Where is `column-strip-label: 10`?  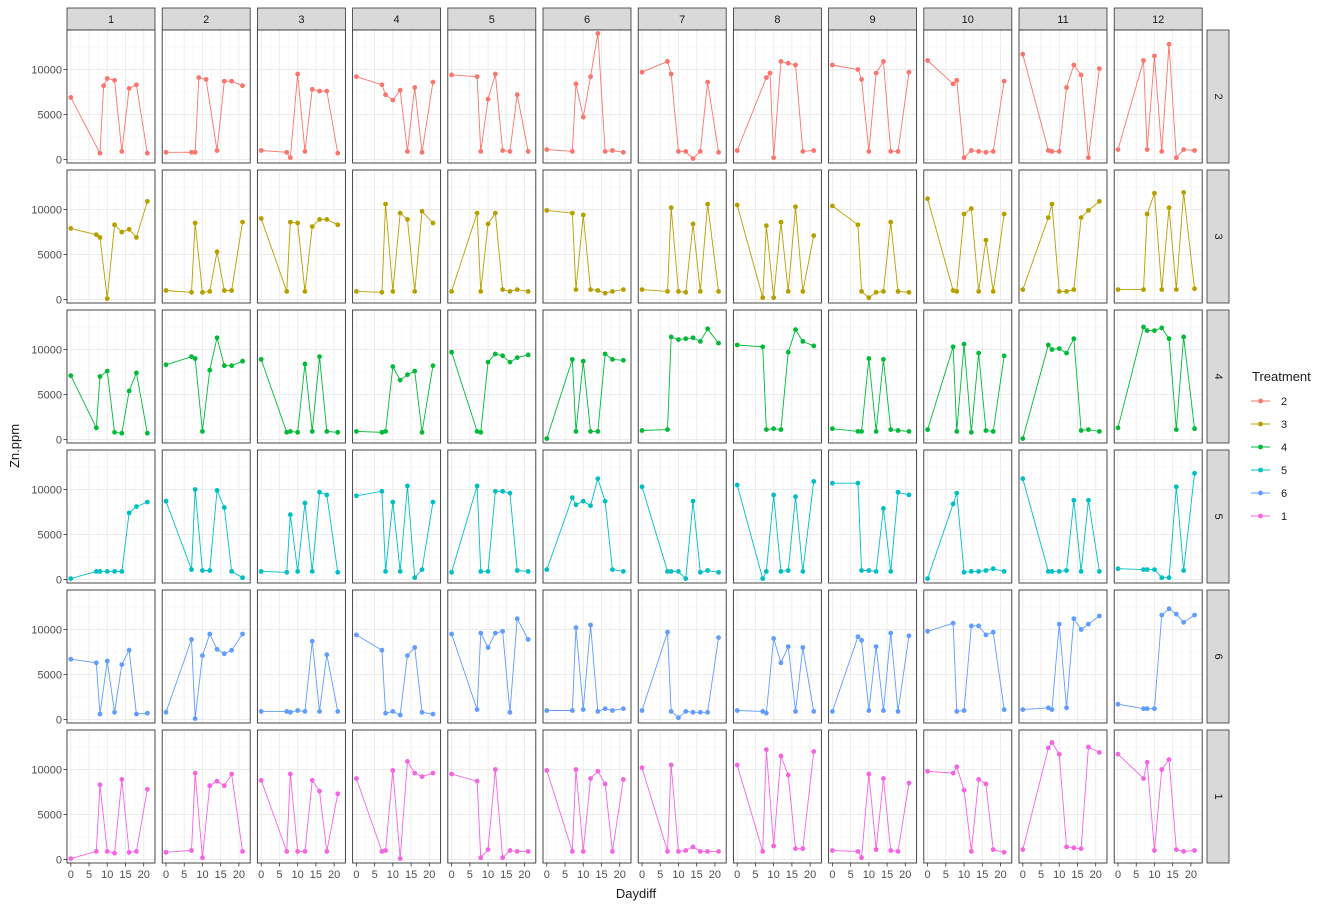
column-strip-label: 10 is located at coordinates (968, 20).